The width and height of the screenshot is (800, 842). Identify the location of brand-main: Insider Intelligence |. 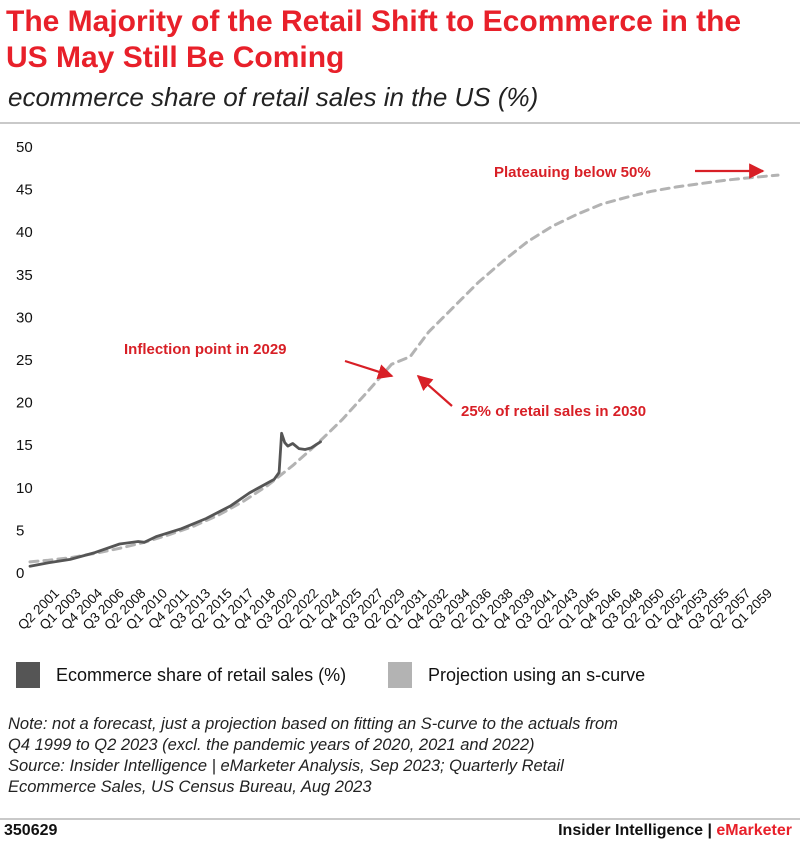
(637, 830).